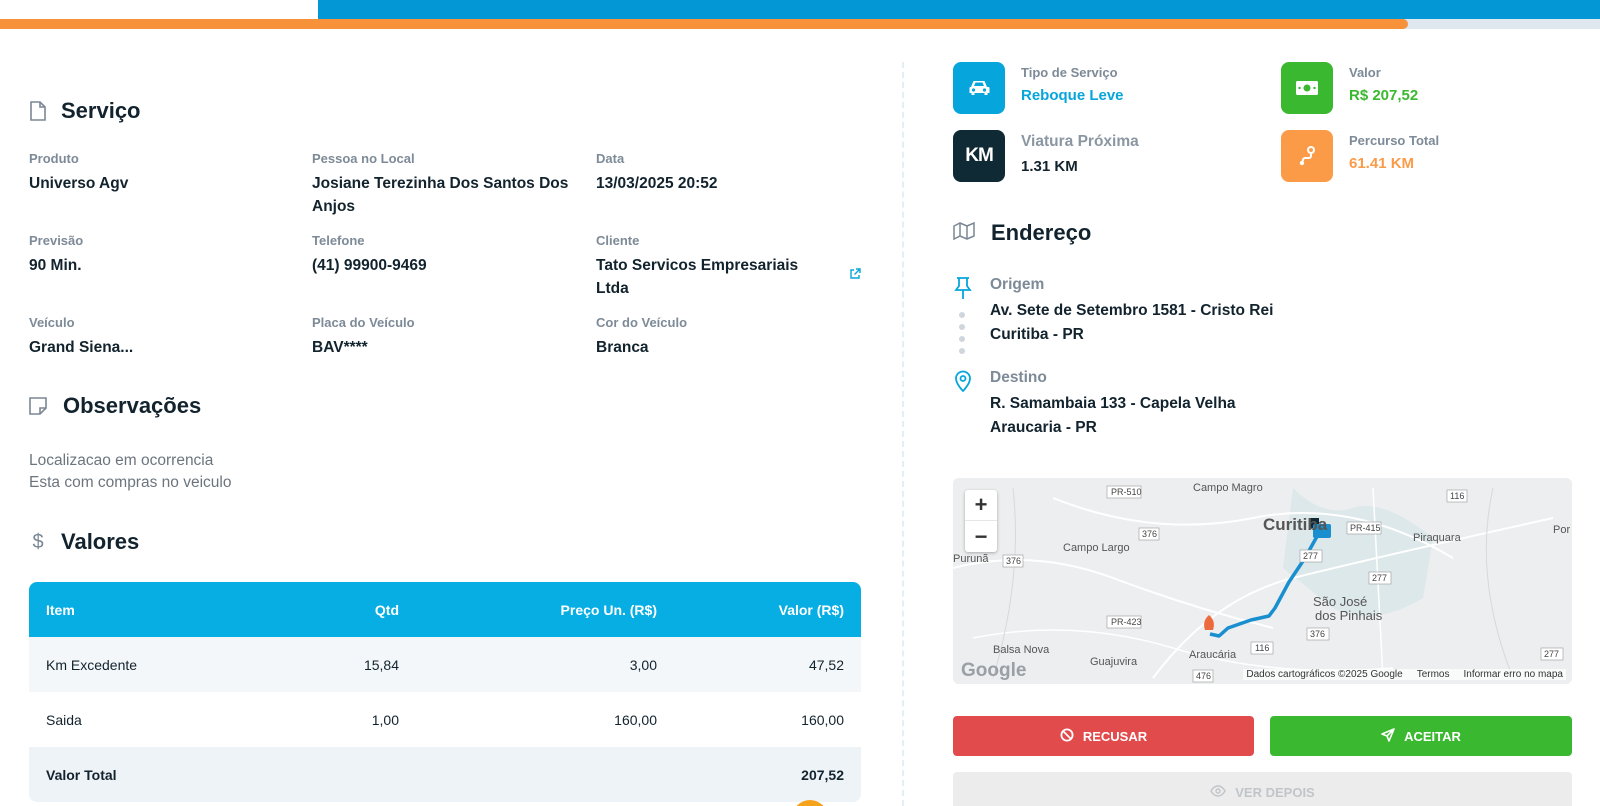  What do you see at coordinates (1069, 72) in the screenshot?
I see `stat-label: Tipo de Serviço` at bounding box center [1069, 72].